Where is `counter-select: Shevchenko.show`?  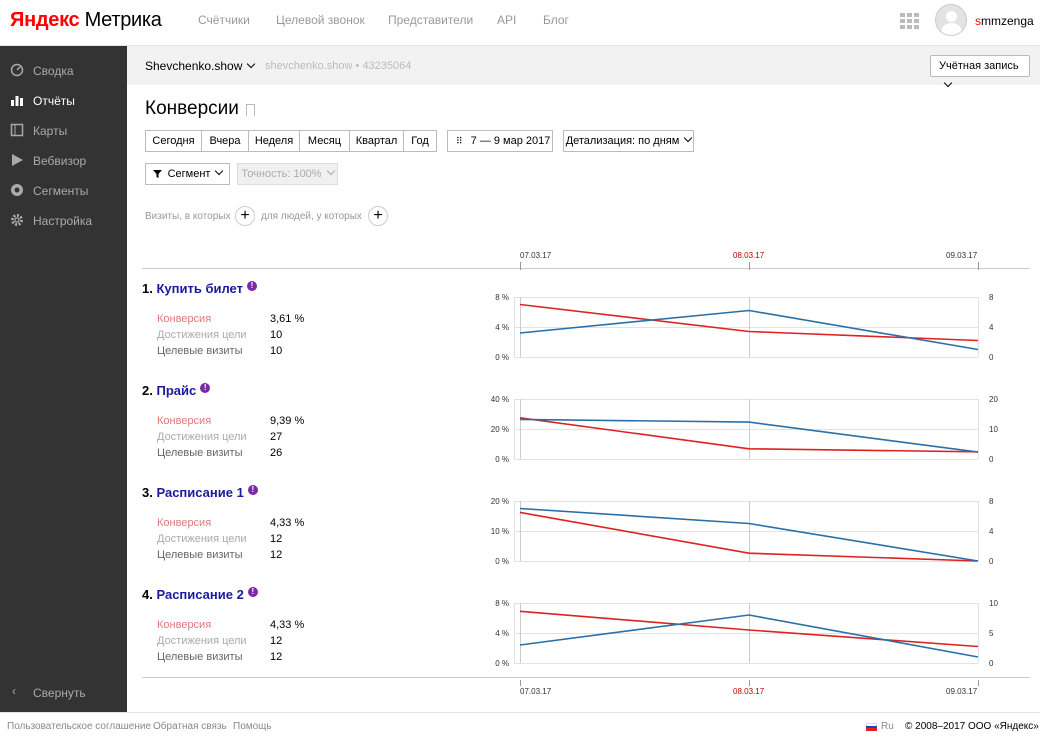 counter-select: Shevchenko.show is located at coordinates (200, 66).